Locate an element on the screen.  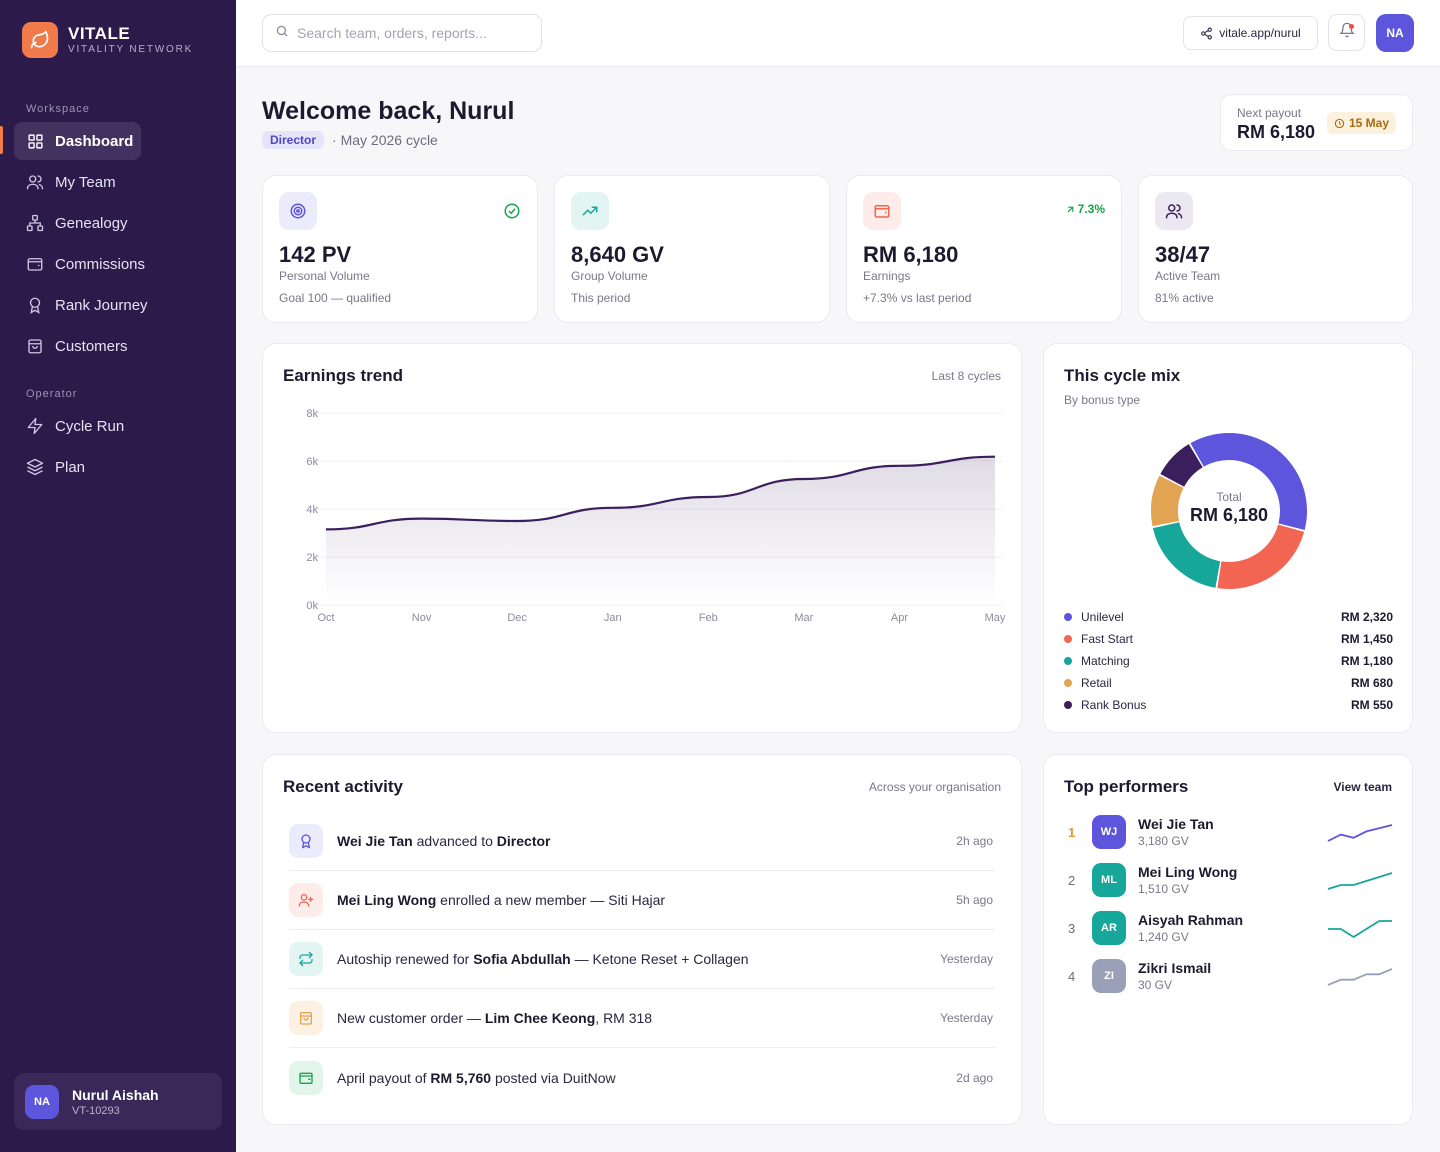
sidebar-item-customers: Customers is located at coordinates (114, 346).